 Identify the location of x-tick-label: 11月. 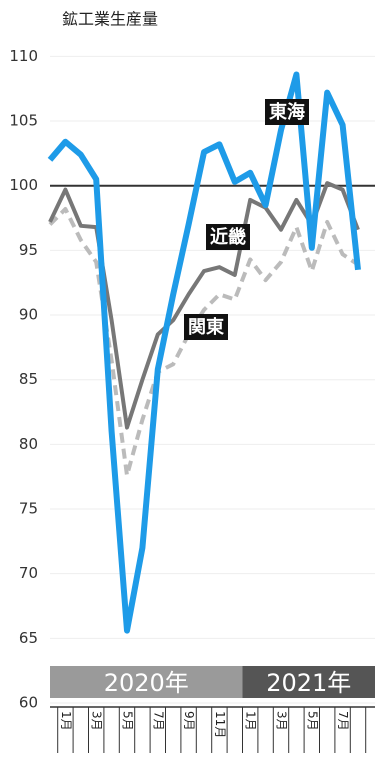
(220, 724).